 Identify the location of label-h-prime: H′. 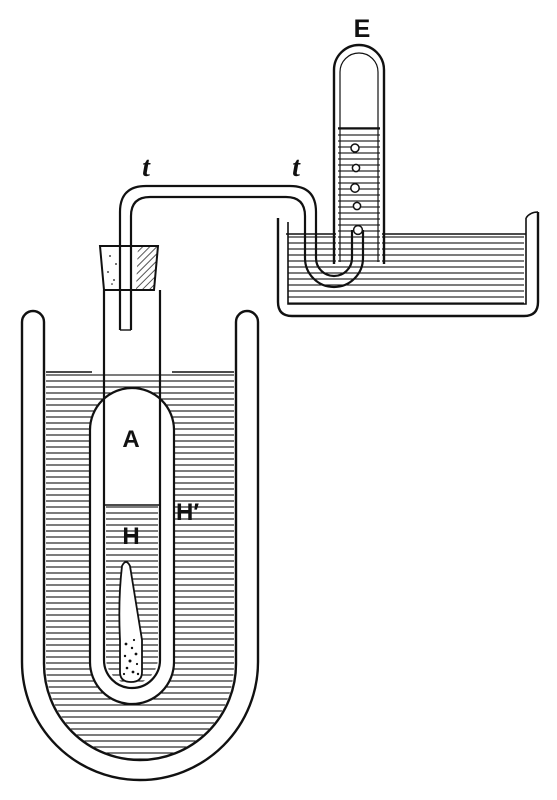
(187, 512).